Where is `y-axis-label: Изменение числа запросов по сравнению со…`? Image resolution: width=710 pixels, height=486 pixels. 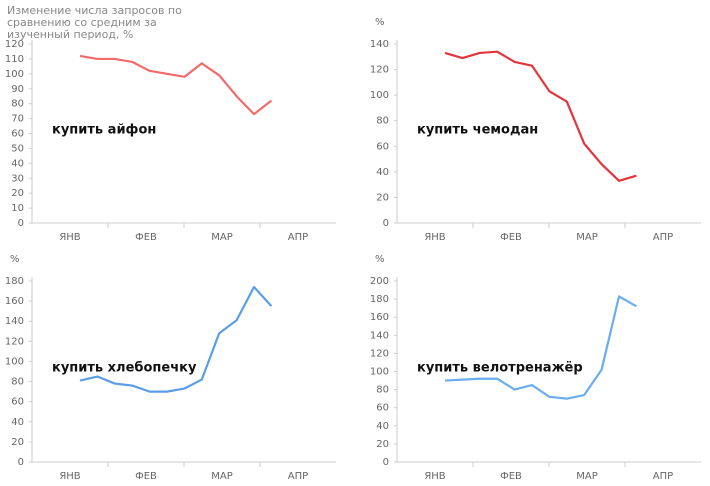 y-axis-label: Изменение числа запросов по сравнению со… is located at coordinates (94, 22).